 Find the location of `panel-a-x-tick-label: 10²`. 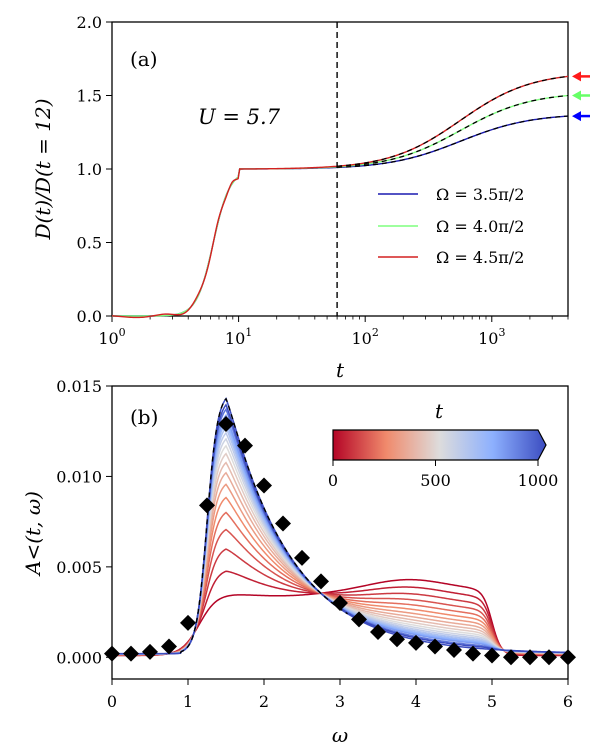

panel-a-x-tick-label: 10² is located at coordinates (365, 337).